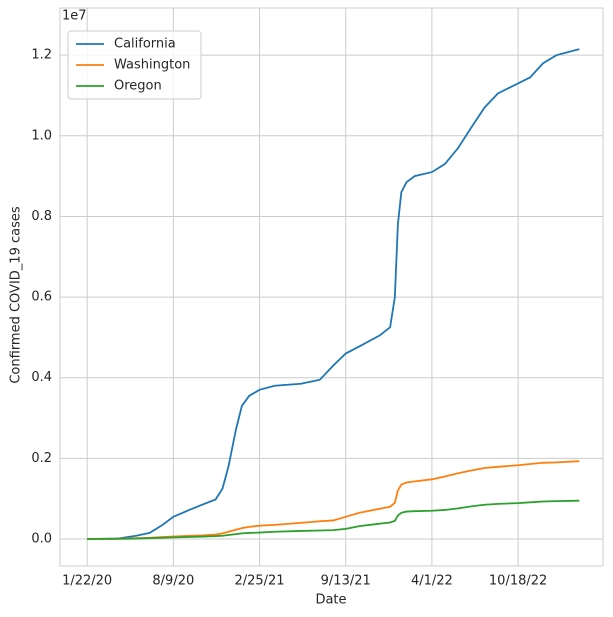 Image resolution: width=613 pixels, height=617 pixels. I want to click on x-axis-label: Date, so click(330, 600).